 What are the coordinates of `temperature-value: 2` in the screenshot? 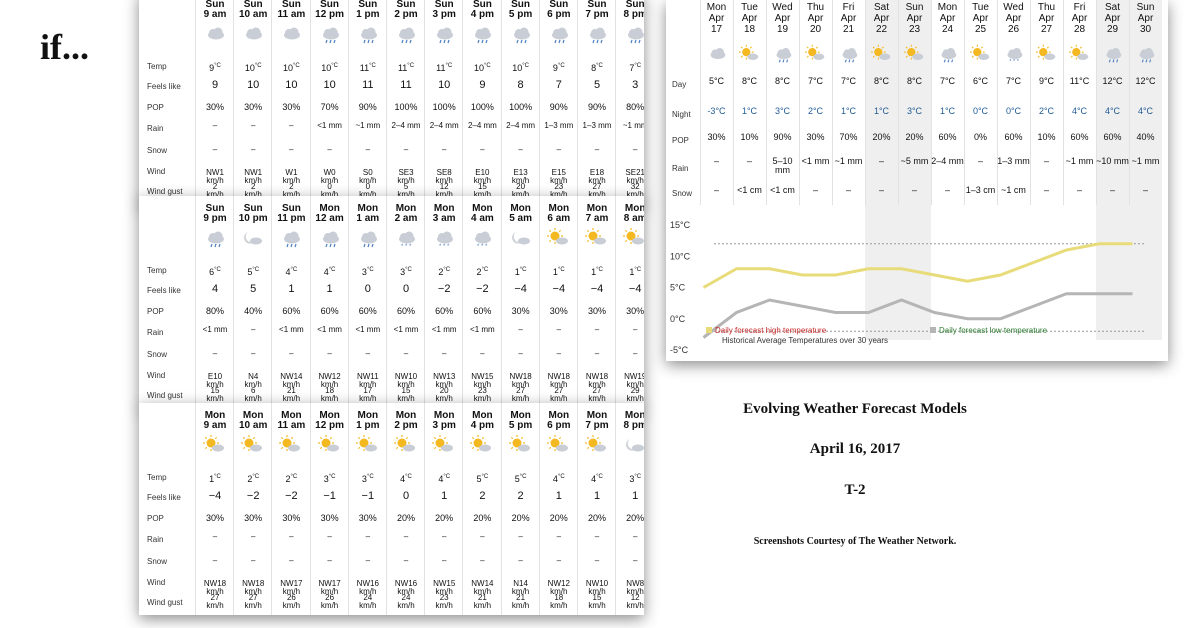 It's located at (288, 479).